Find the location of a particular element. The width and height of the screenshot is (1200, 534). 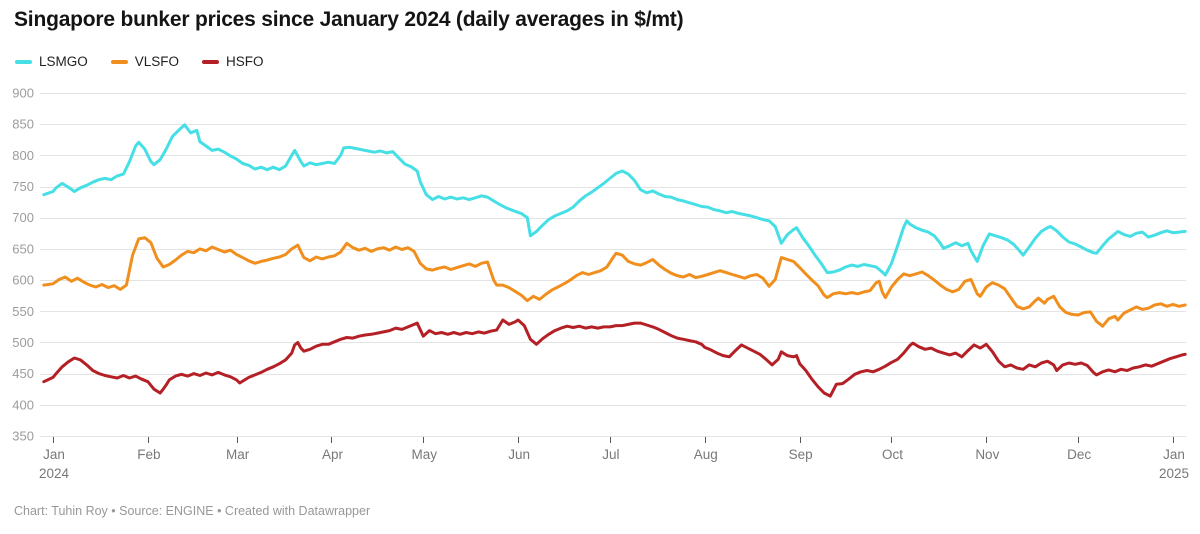

y-axis-label-650: 650 is located at coordinates (23, 248).